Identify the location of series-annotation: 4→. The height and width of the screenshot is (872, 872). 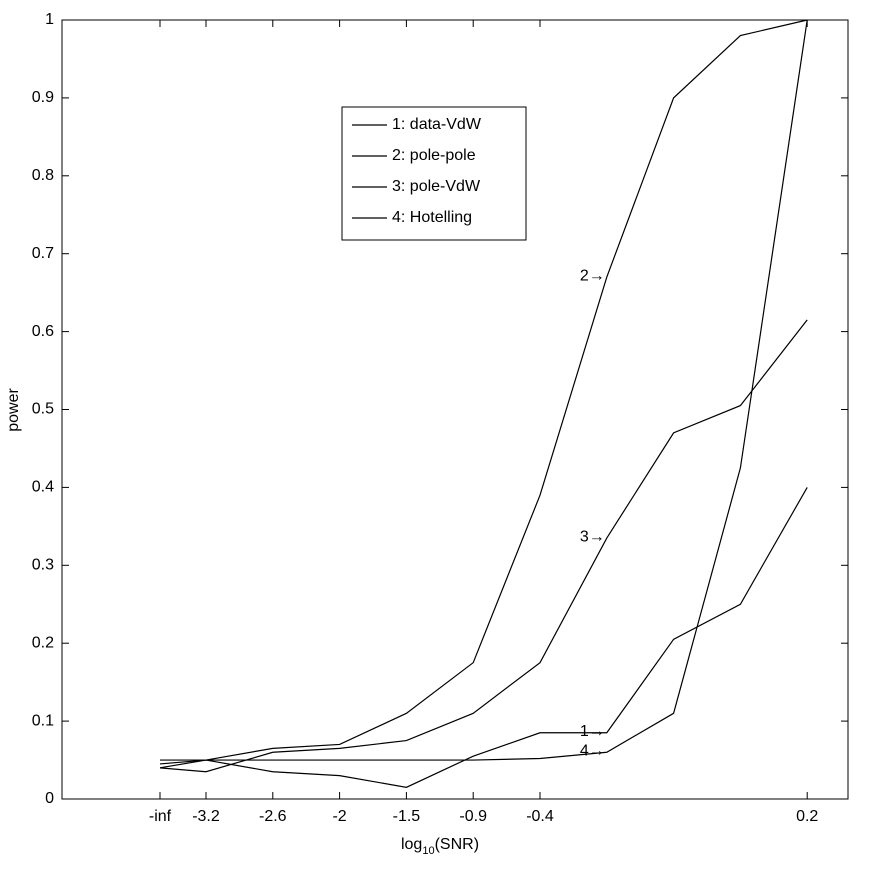
(592, 750).